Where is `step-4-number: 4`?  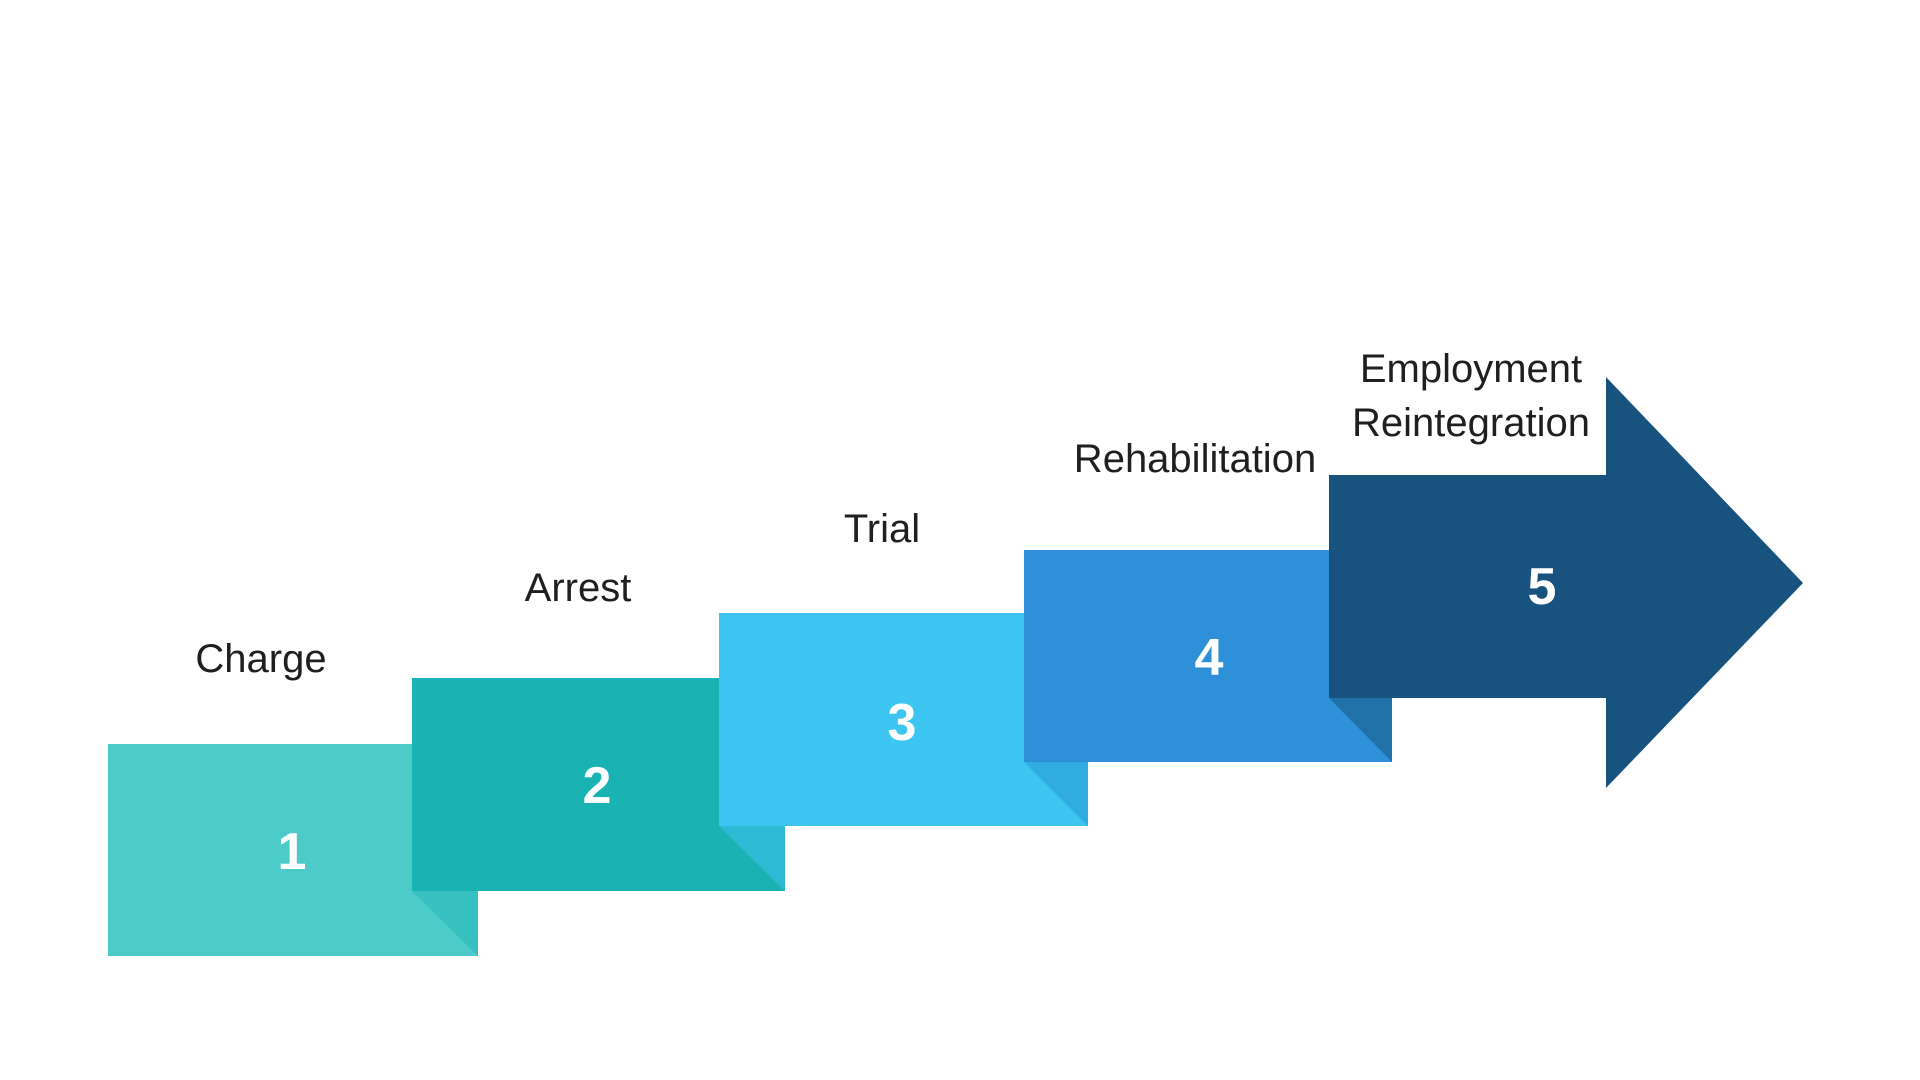
step-4-number: 4 is located at coordinates (1209, 658).